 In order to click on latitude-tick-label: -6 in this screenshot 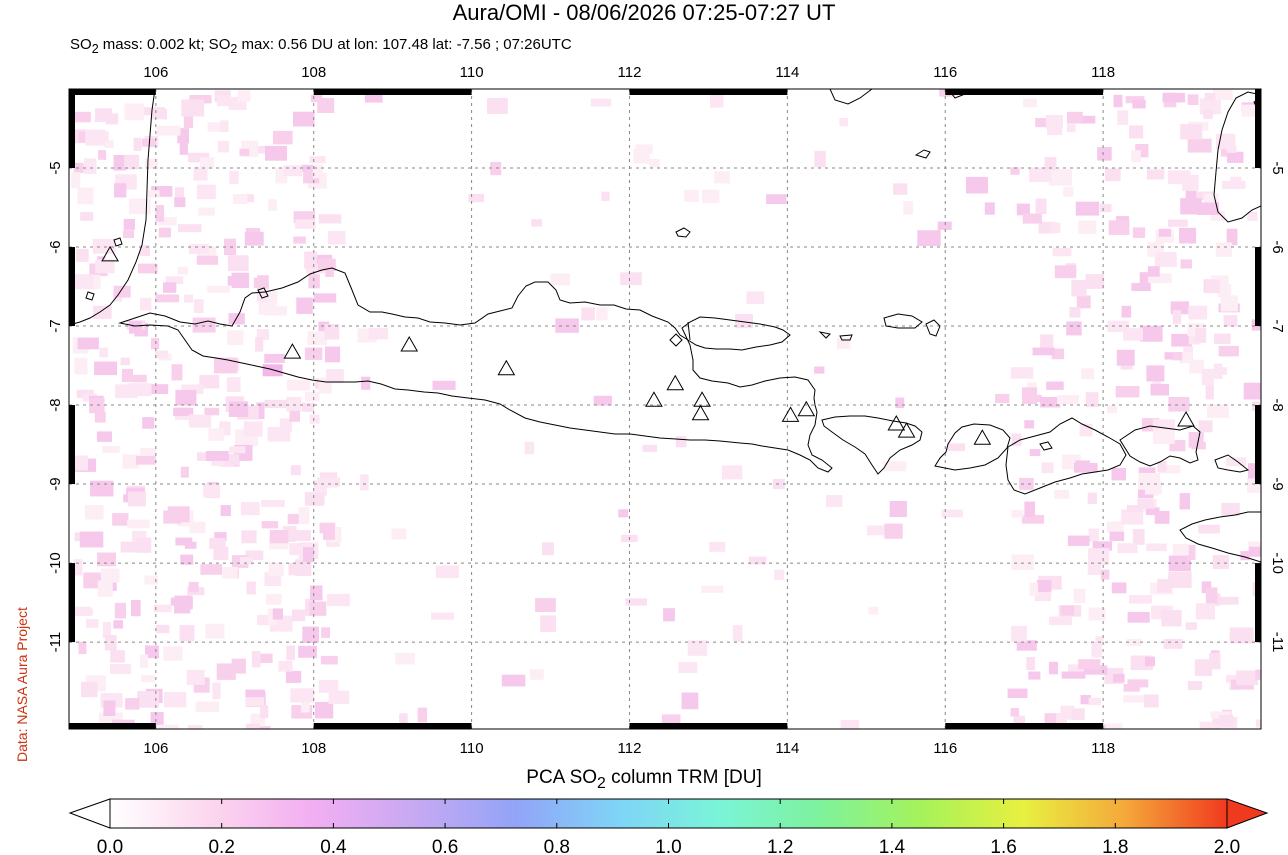, I will do `click(55, 246)`.